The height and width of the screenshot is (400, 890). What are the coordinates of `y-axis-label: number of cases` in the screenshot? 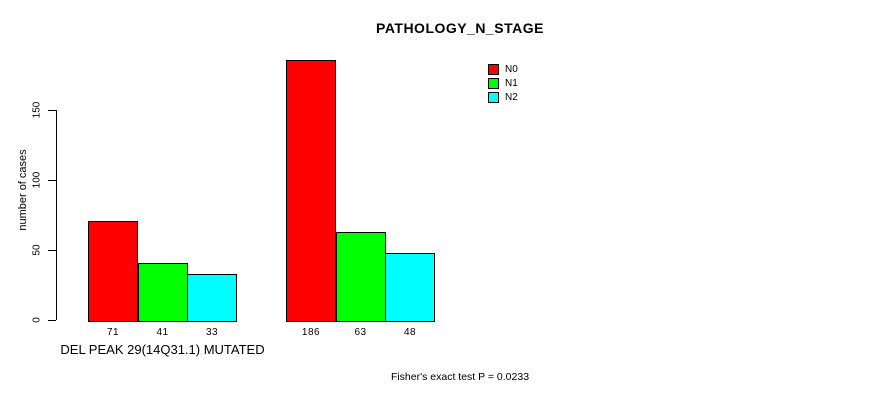 It's located at (23, 190).